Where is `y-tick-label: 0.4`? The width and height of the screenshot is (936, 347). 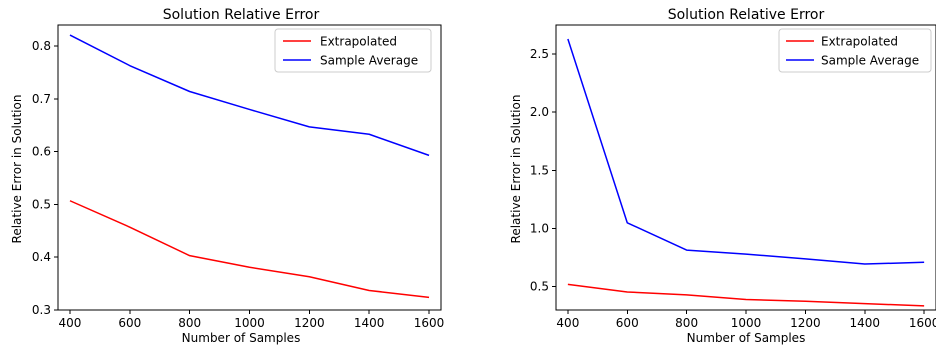
y-tick-label: 0.4 is located at coordinates (41, 257).